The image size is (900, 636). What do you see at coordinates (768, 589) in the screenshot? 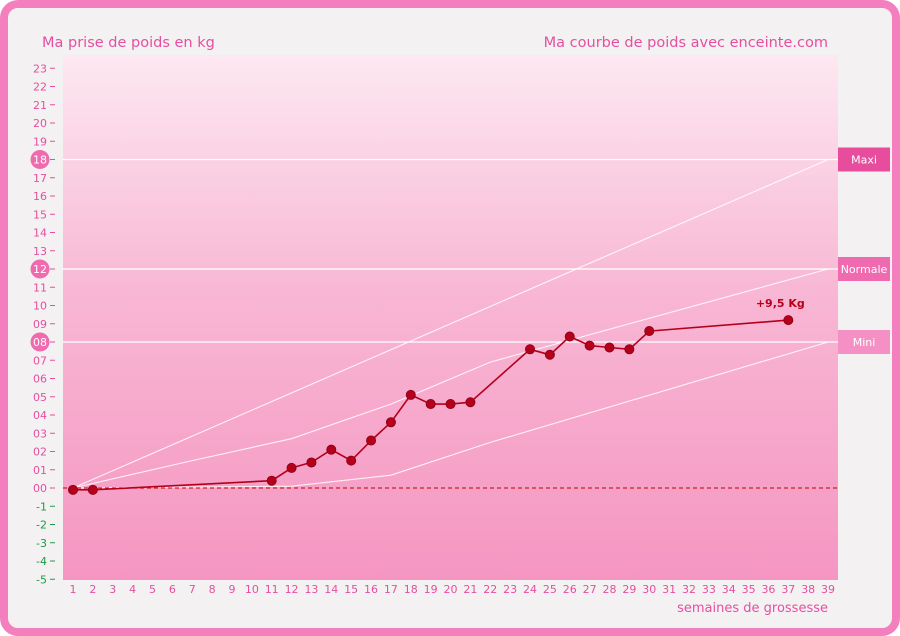
I see `x-tick-label: 36` at bounding box center [768, 589].